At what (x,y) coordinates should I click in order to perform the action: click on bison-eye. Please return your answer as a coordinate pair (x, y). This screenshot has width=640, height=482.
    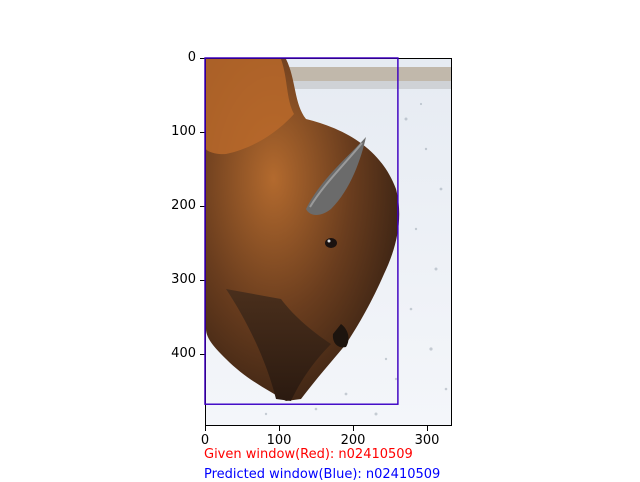
    Looking at the image, I should click on (331, 243).